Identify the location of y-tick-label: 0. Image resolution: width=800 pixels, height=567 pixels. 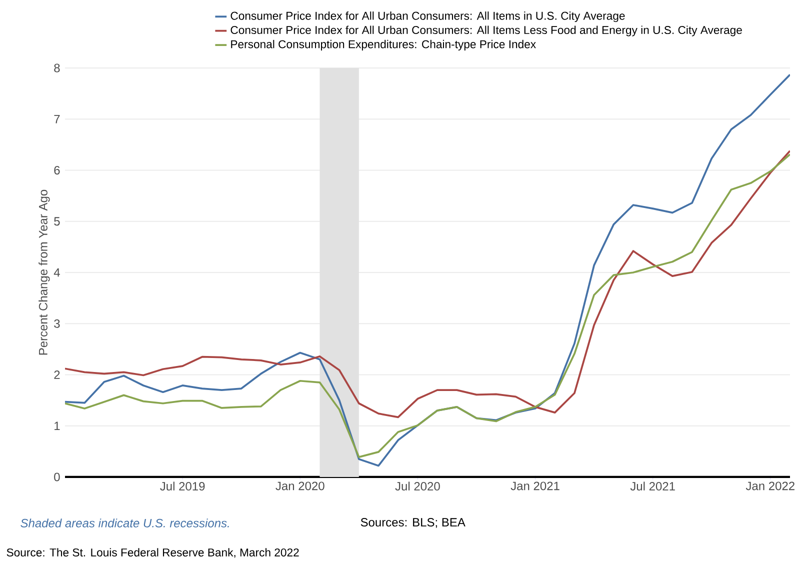
(57, 477).